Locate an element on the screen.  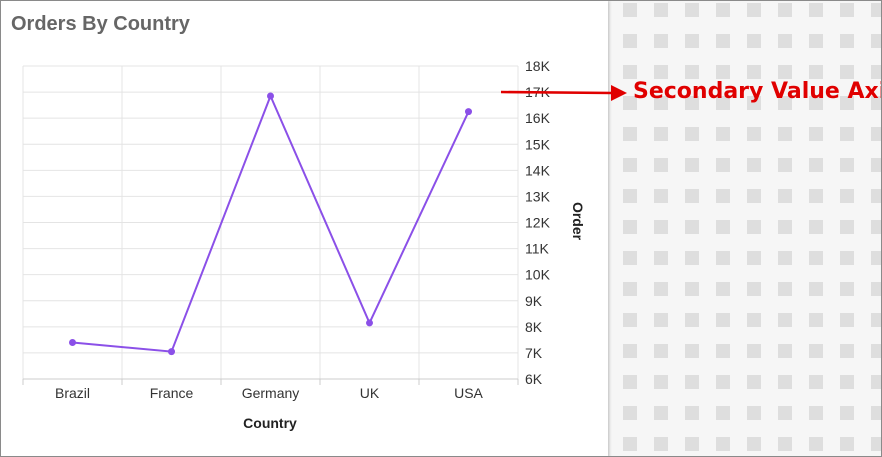
y-tick-label: 14K is located at coordinates (538, 170).